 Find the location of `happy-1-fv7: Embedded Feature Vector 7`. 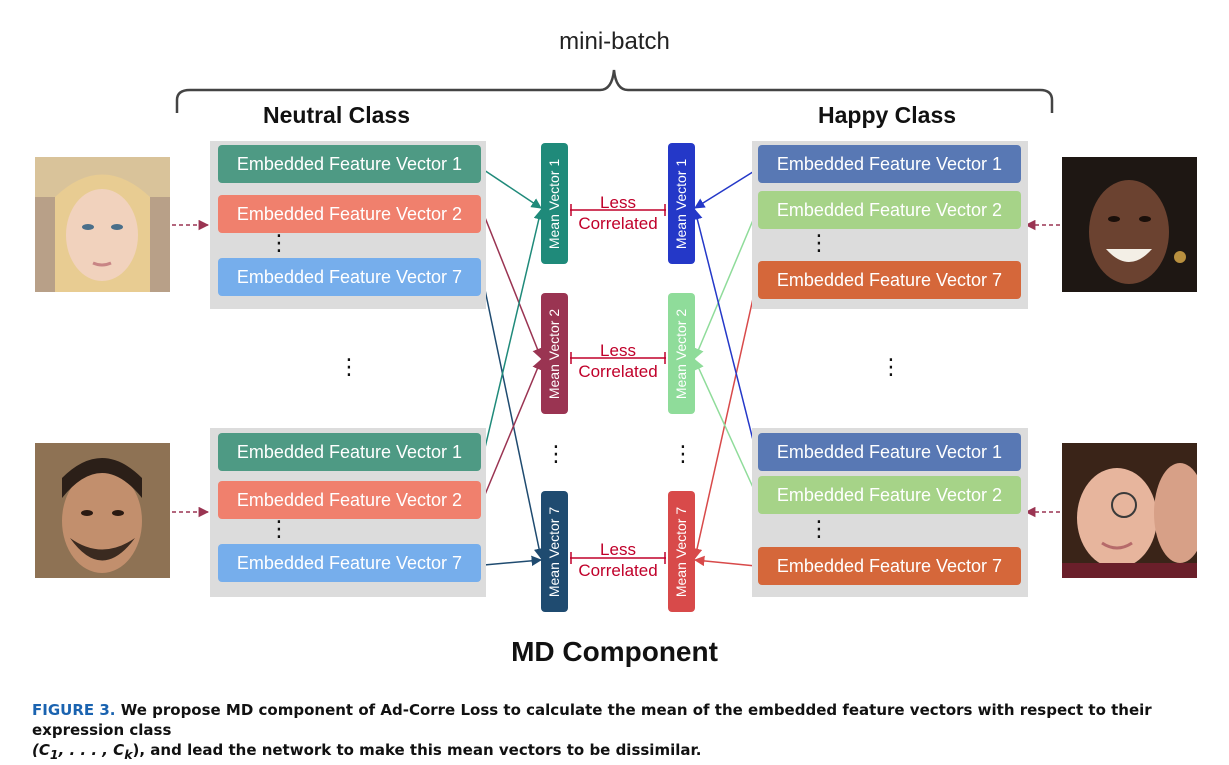

happy-1-fv7: Embedded Feature Vector 7 is located at coordinates (889, 280).